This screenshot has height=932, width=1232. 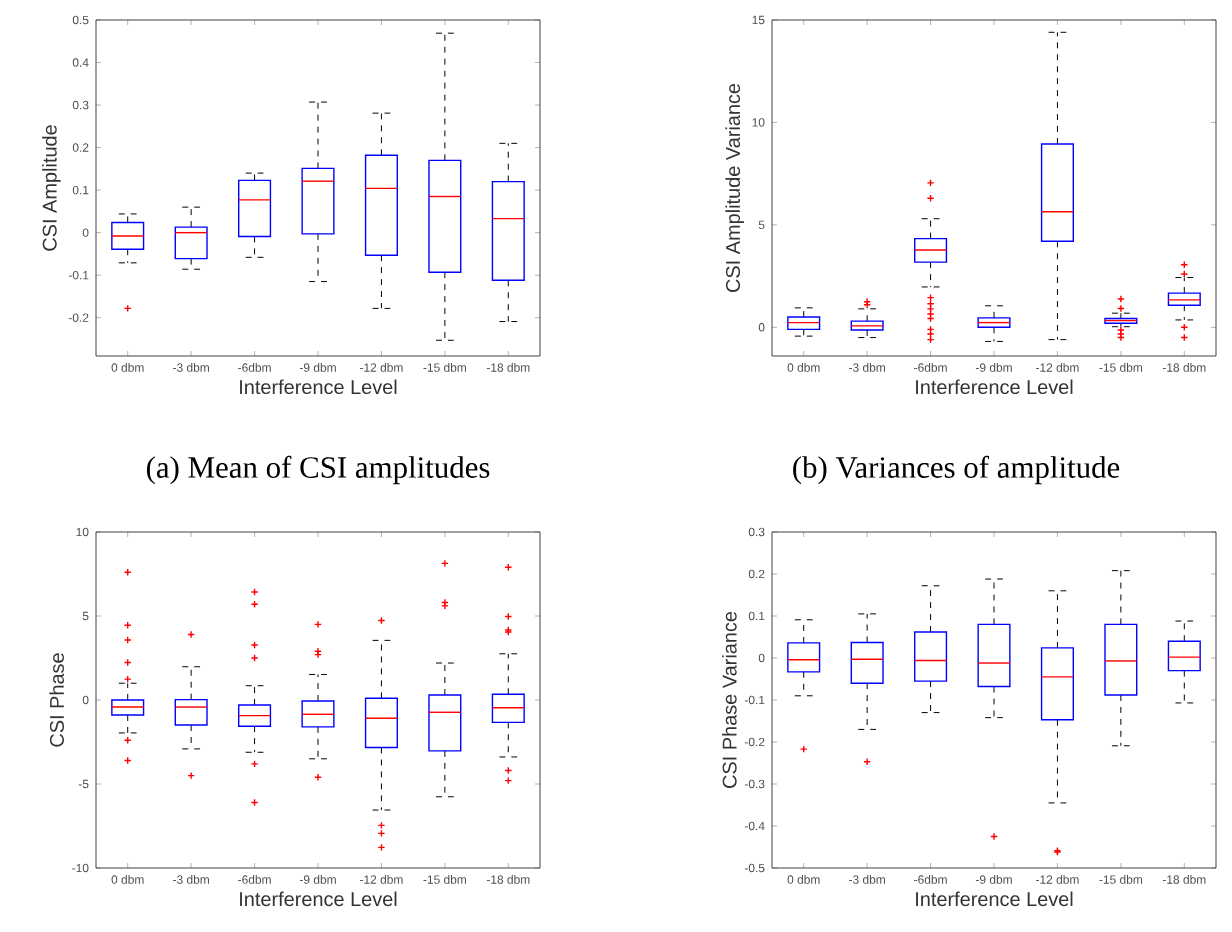 What do you see at coordinates (734, 188) in the screenshot?
I see `y-axis-title: CSI Amplitude Variance` at bounding box center [734, 188].